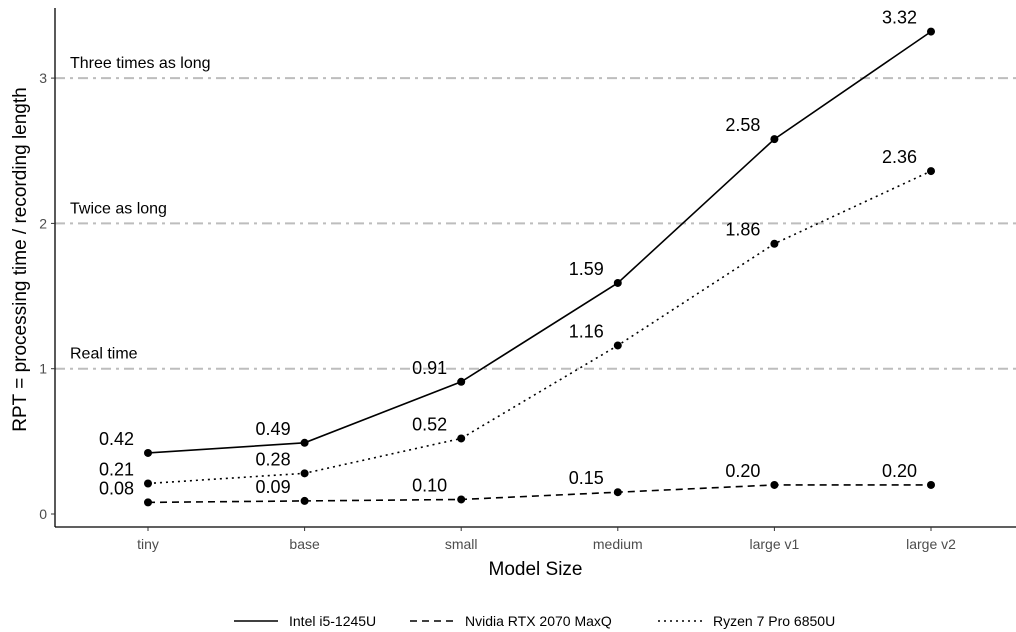 This screenshot has width=1016, height=632. What do you see at coordinates (118, 208) in the screenshot?
I see `reference-label: Twice as long` at bounding box center [118, 208].